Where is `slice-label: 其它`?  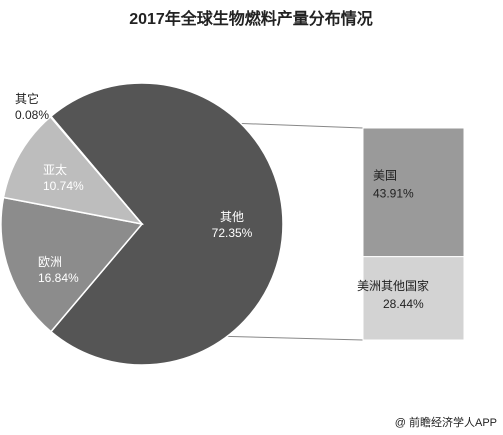 slice-label: 其它 is located at coordinates (27, 98).